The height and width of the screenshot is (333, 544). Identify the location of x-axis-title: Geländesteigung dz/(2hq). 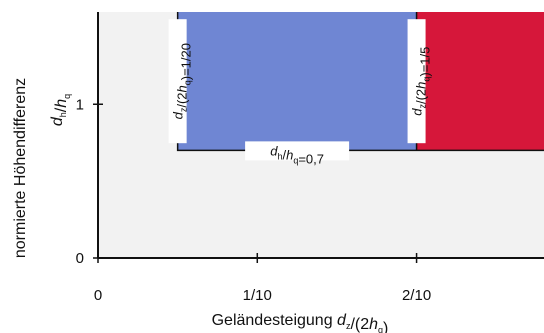
(300, 322).